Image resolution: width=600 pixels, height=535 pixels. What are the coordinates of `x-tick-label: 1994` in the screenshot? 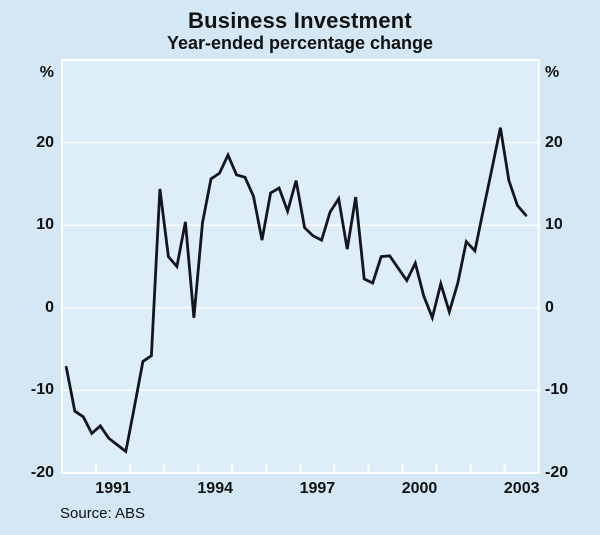 It's located at (215, 488).